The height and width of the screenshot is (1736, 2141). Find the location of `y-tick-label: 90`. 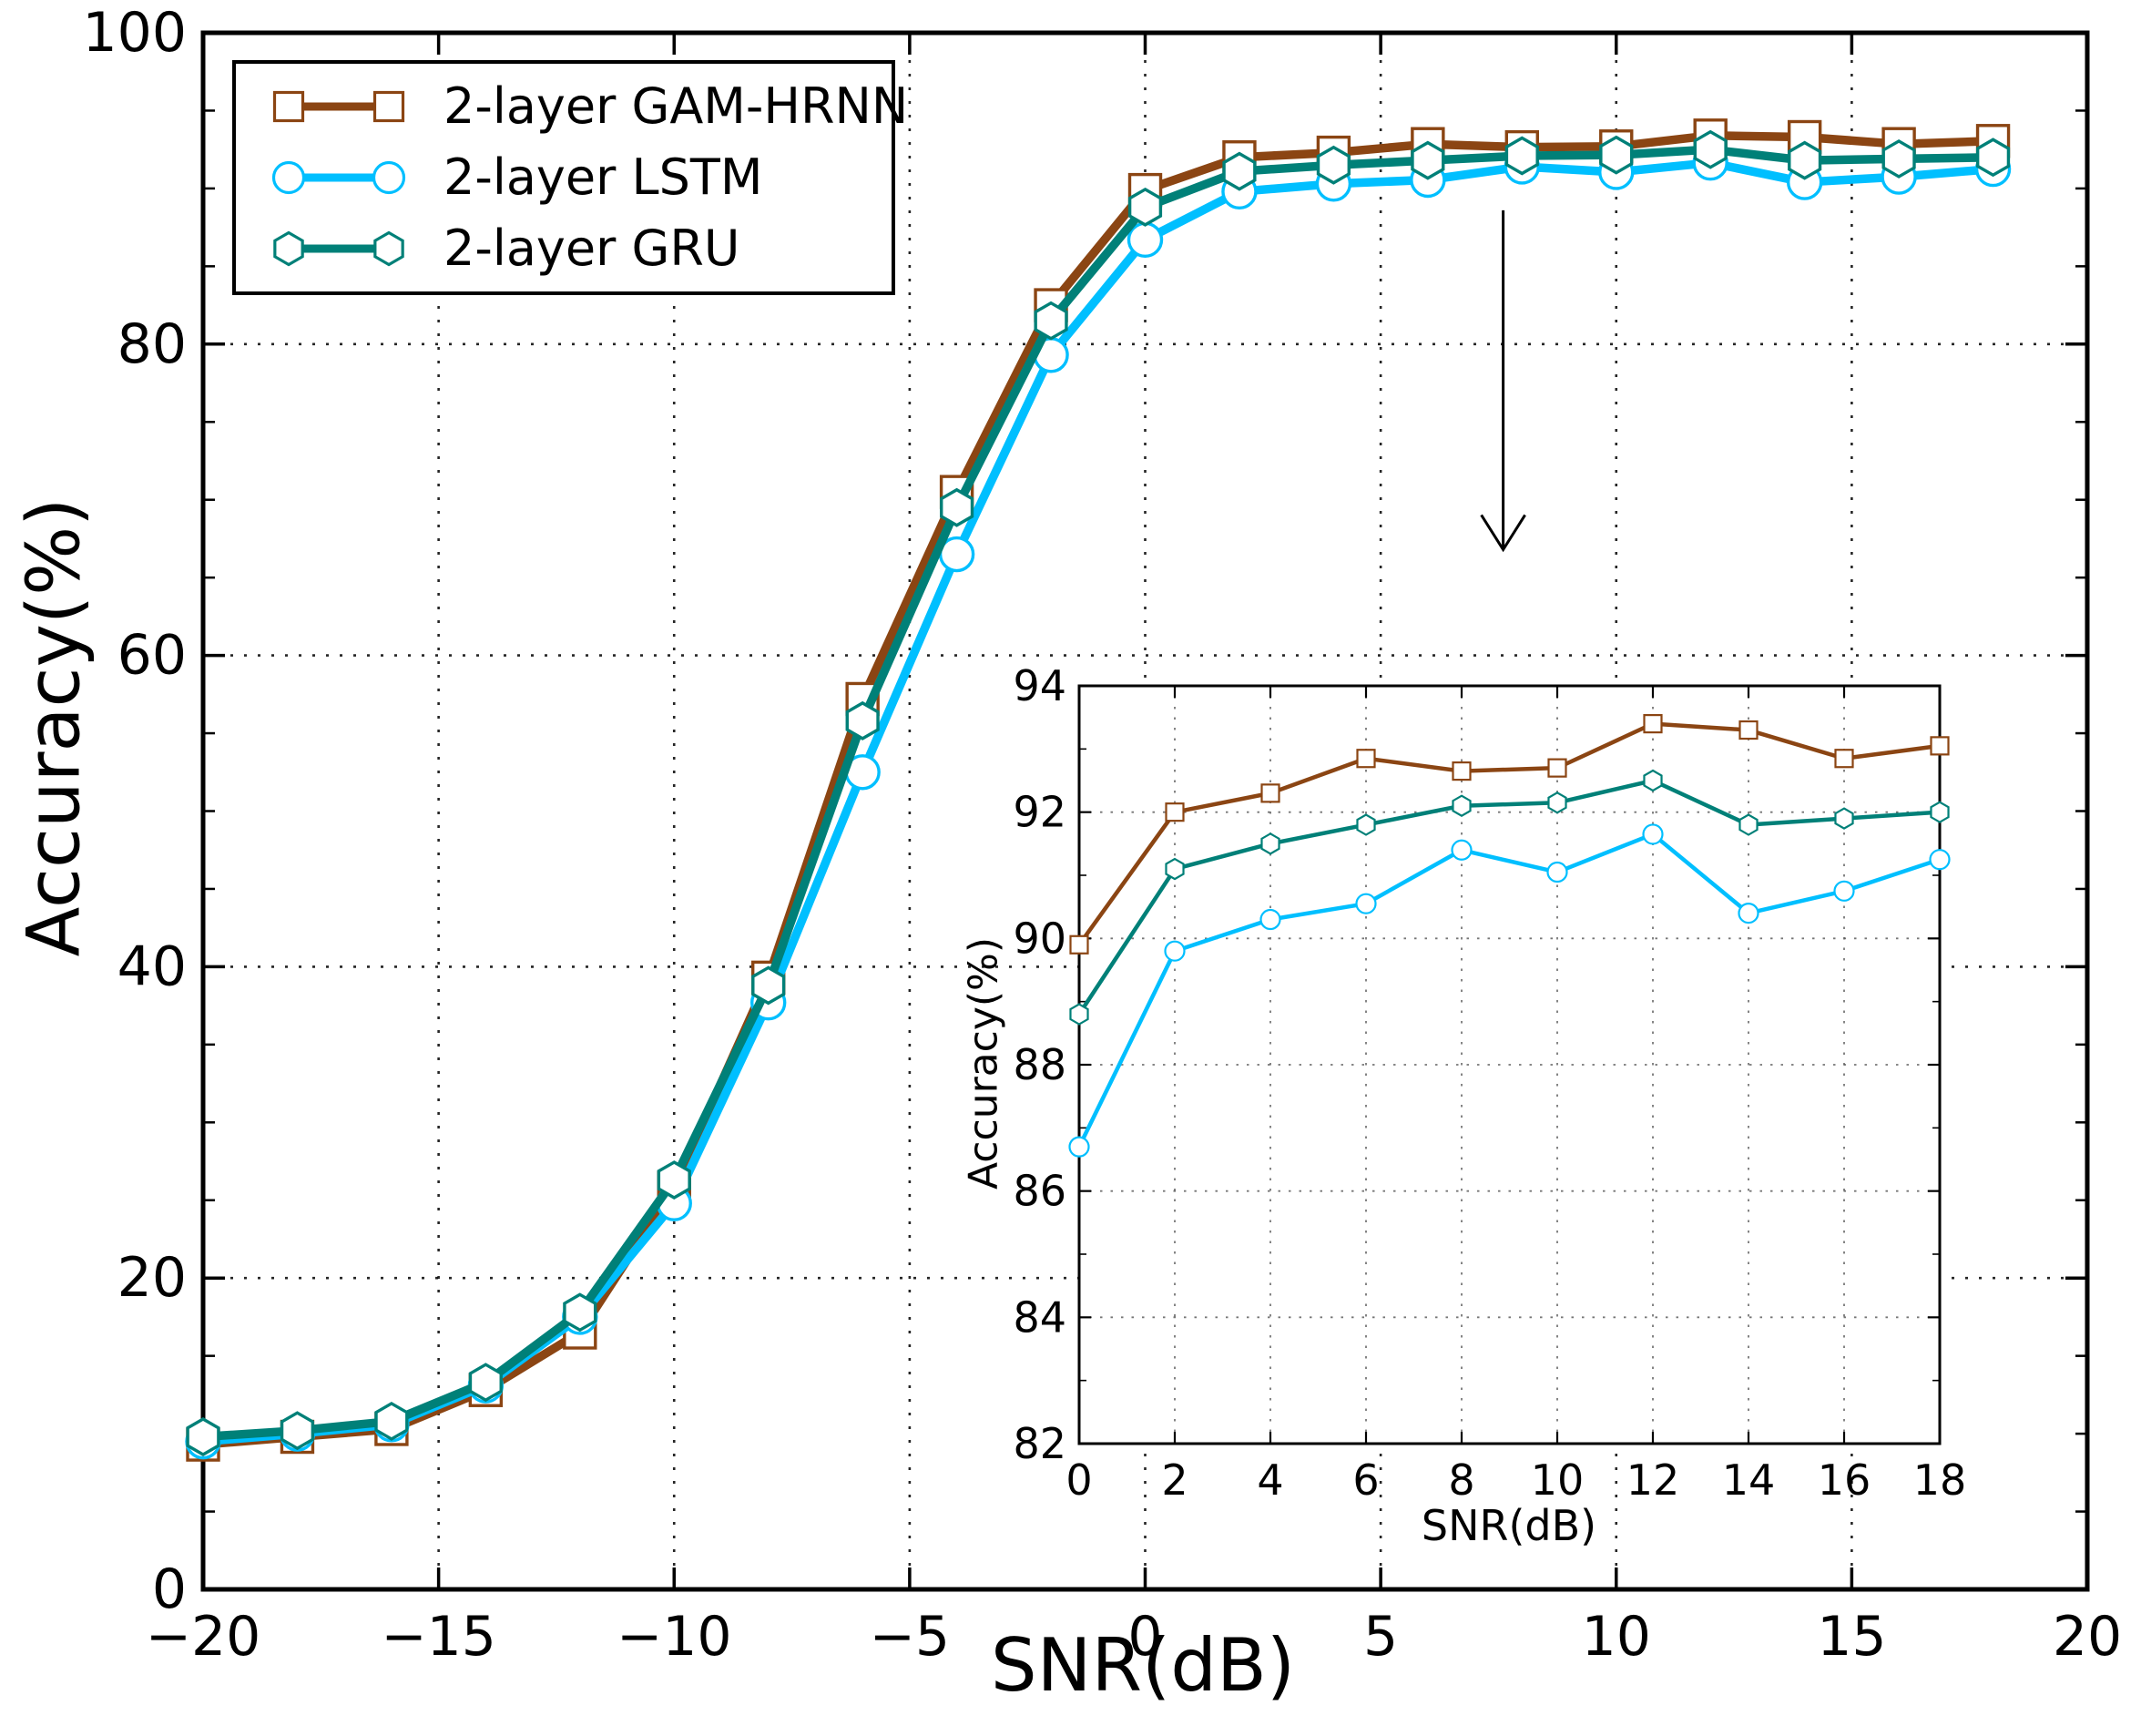

y-tick-label: 90 is located at coordinates (1039, 938).